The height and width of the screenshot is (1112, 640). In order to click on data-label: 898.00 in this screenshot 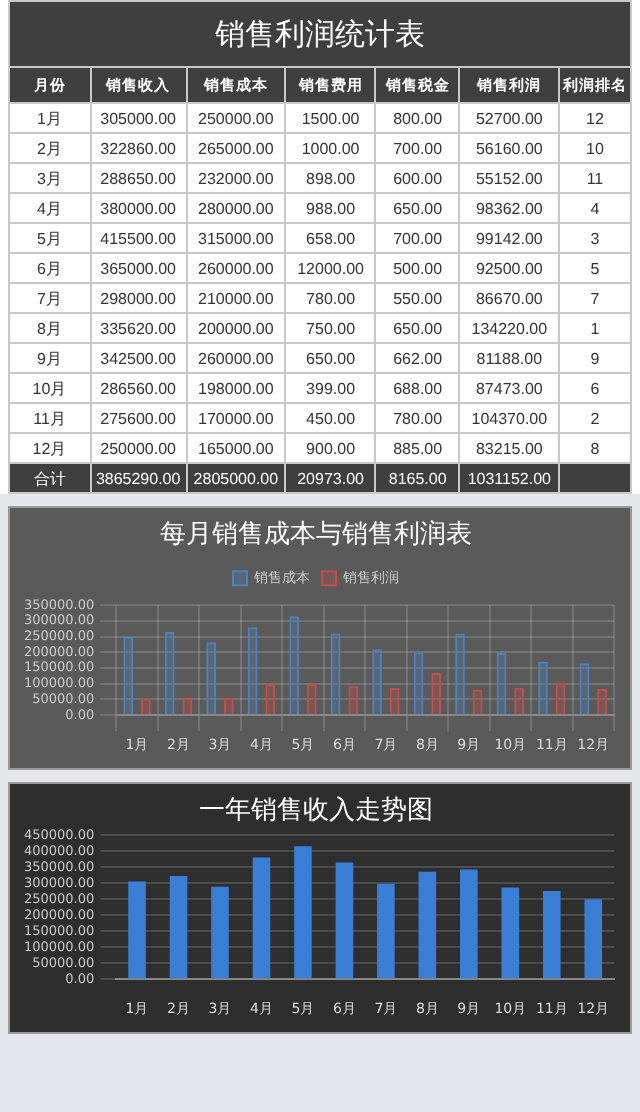, I will do `click(330, 178)`.